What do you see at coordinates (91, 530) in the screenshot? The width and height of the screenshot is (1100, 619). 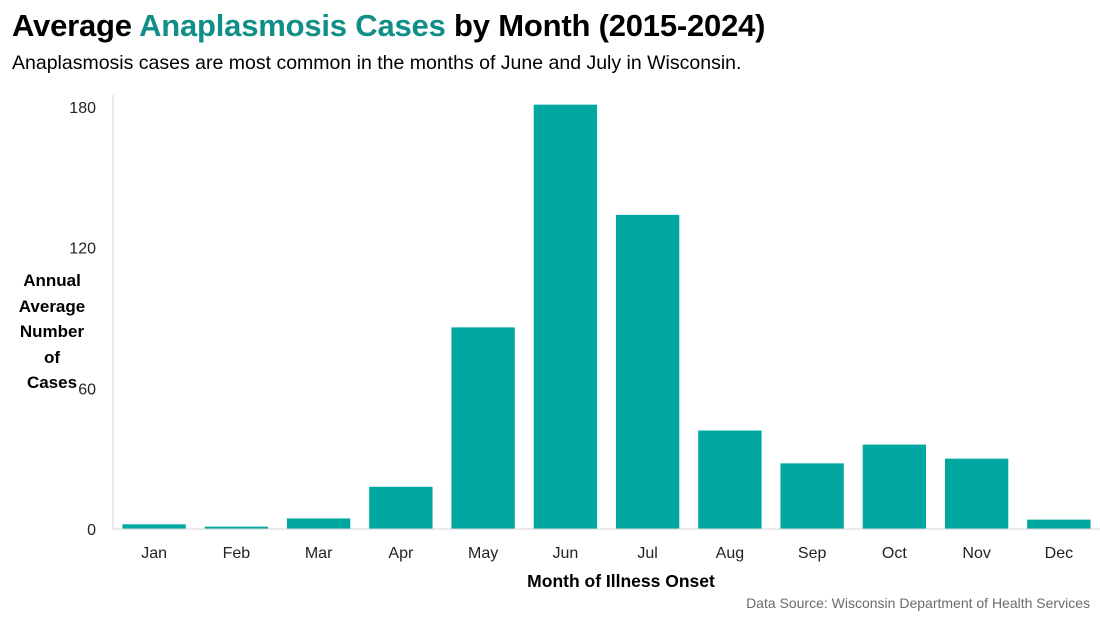 I see `y-tick-label: 0` at bounding box center [91, 530].